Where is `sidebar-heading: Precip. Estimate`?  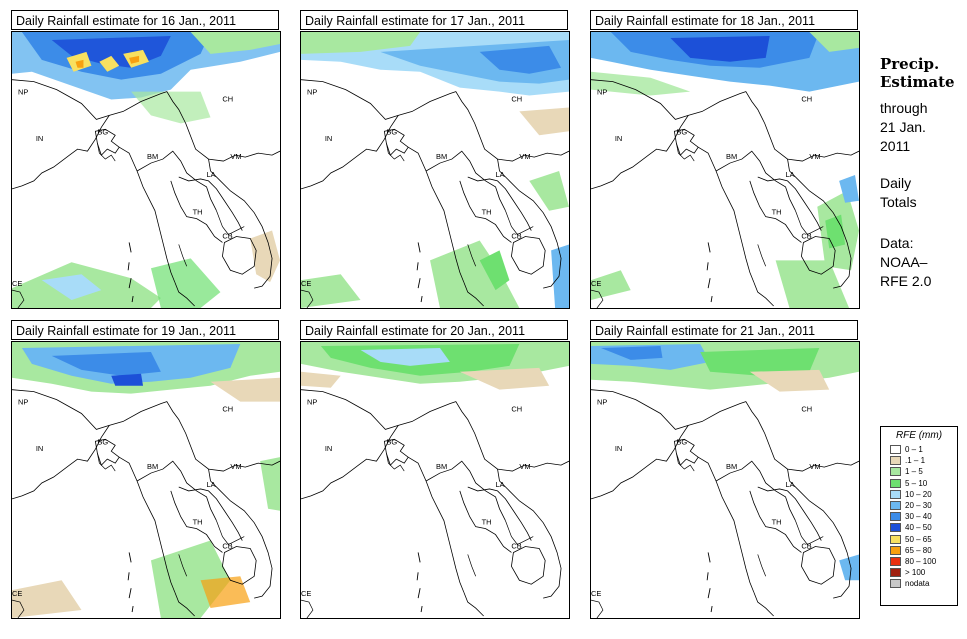 sidebar-heading: Precip. Estimate is located at coordinates (917, 73).